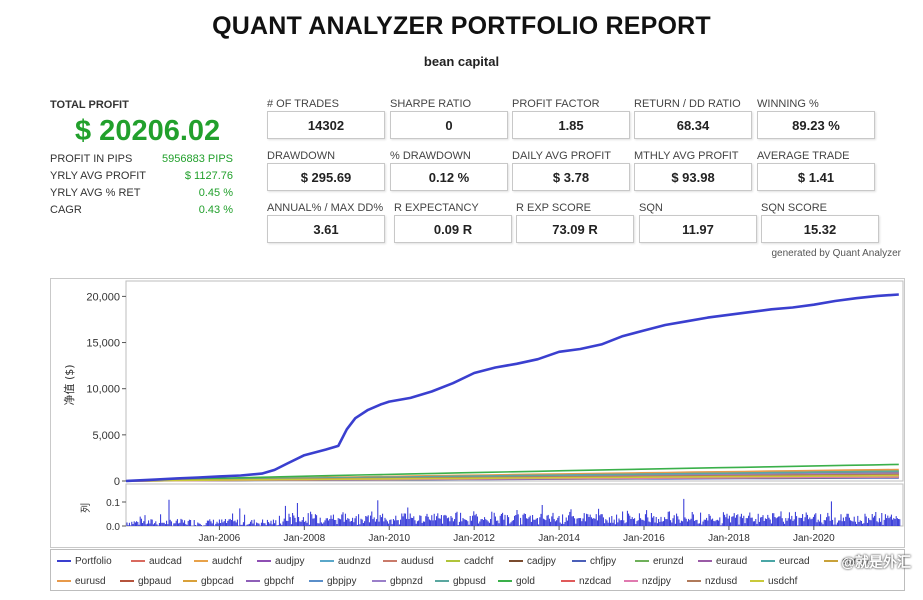  Describe the element at coordinates (326, 177) in the screenshot. I see `metric-value: $ 295.69` at that location.